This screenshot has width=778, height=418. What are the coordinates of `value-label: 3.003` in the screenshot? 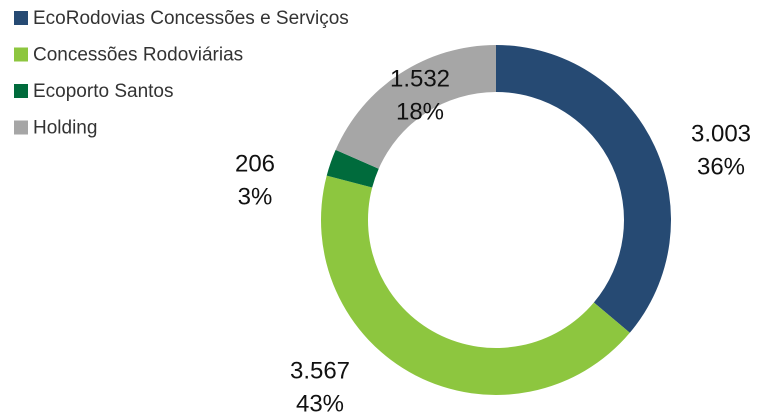 It's located at (721, 133).